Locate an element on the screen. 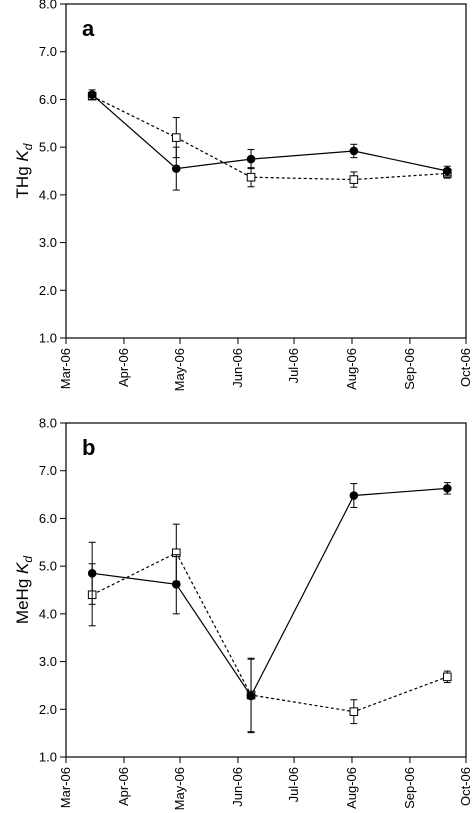 The width and height of the screenshot is (474, 813). series-open-square is located at coordinates (269, 139).